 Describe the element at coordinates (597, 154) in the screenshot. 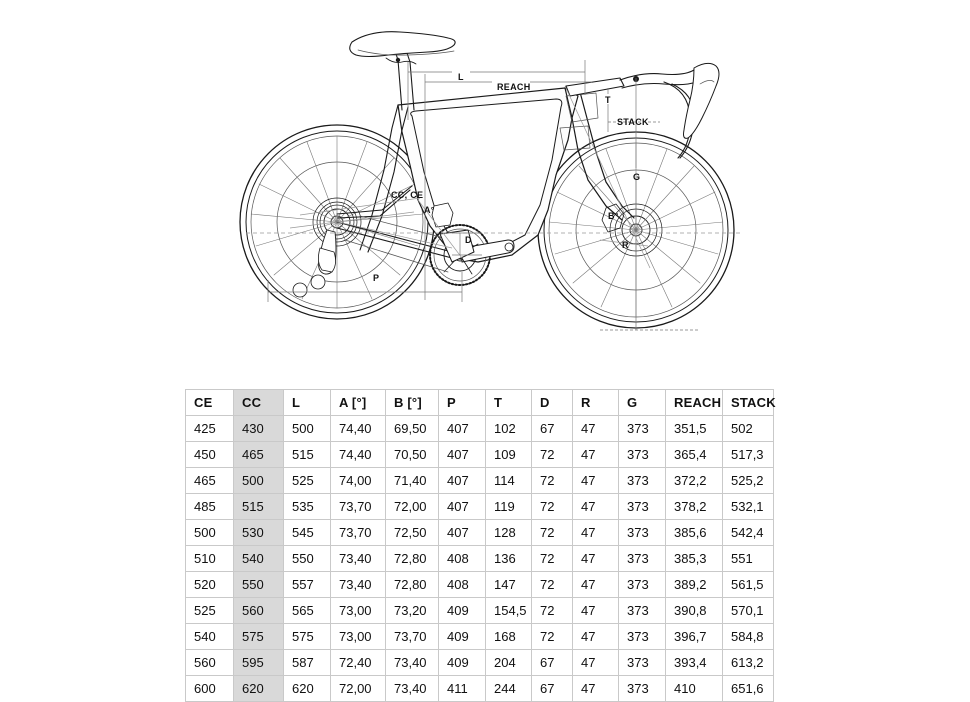

I see `fork-and-headtube` at that location.